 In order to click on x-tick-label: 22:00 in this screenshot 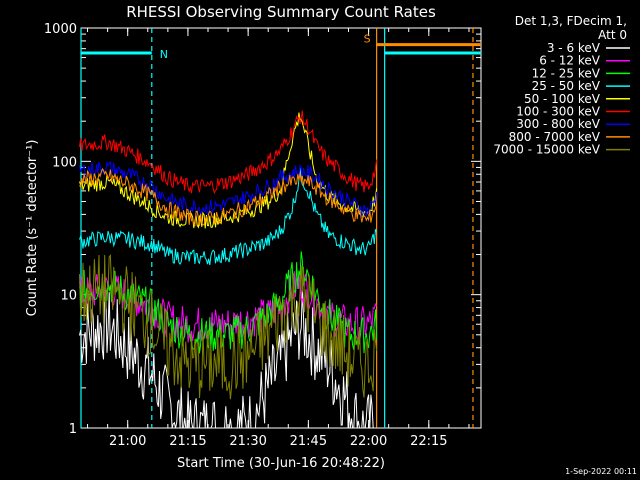, I will do `click(368, 441)`.